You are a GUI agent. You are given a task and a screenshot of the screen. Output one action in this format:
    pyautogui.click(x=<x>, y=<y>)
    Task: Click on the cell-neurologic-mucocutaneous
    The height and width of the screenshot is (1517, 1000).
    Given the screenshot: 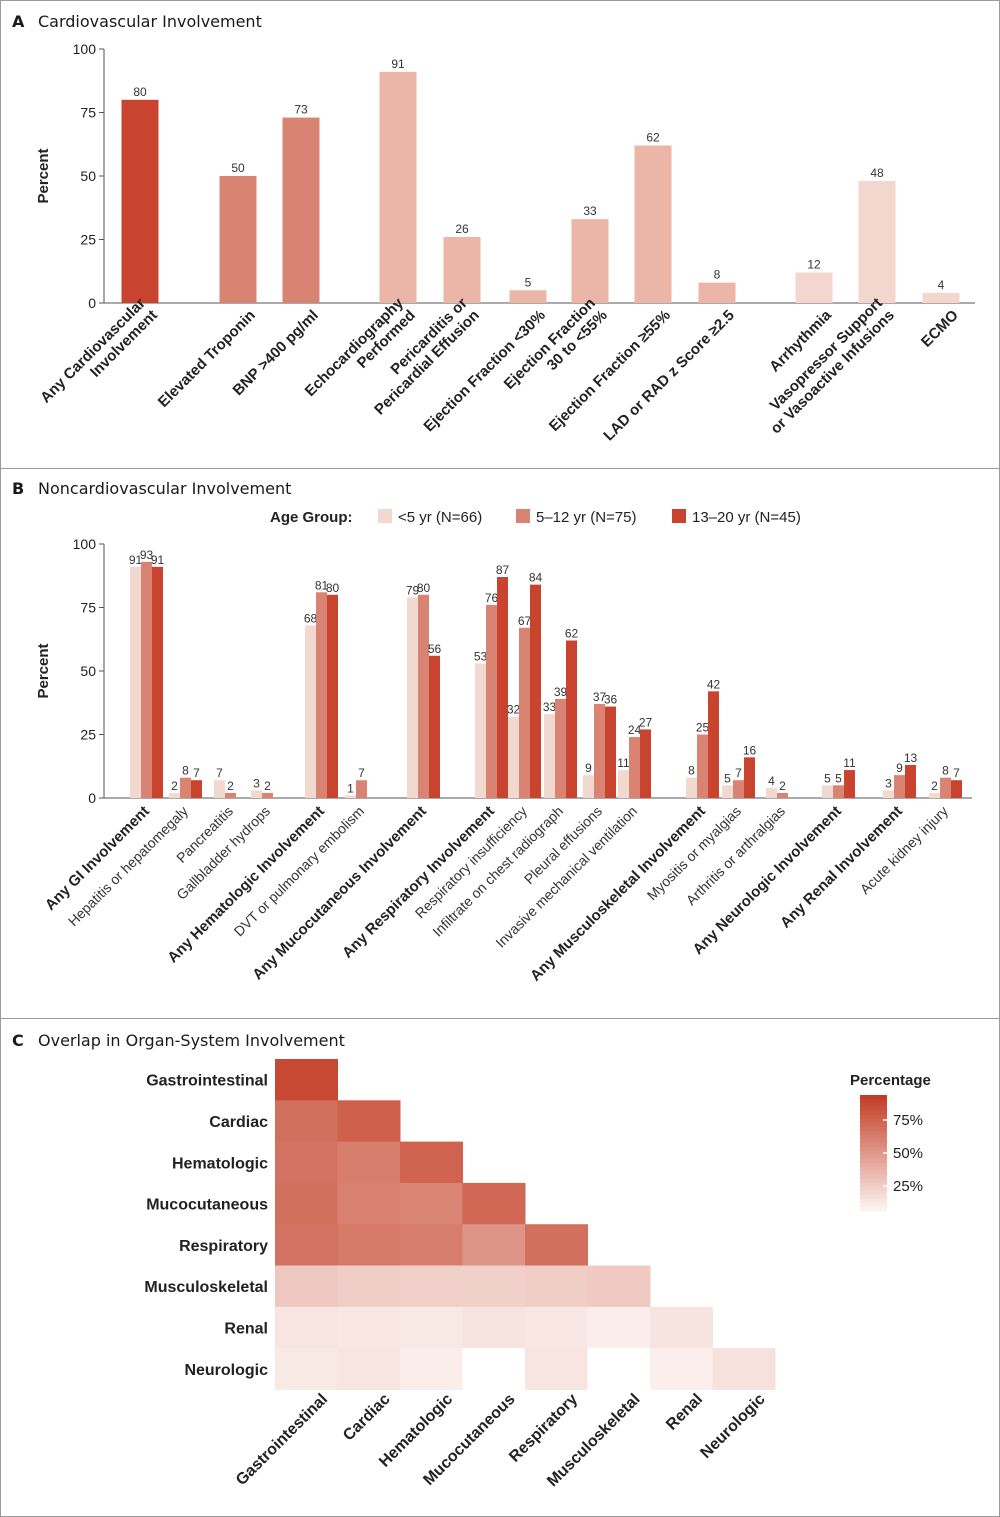 What is the action you would take?
    pyautogui.click(x=494, y=1369)
    